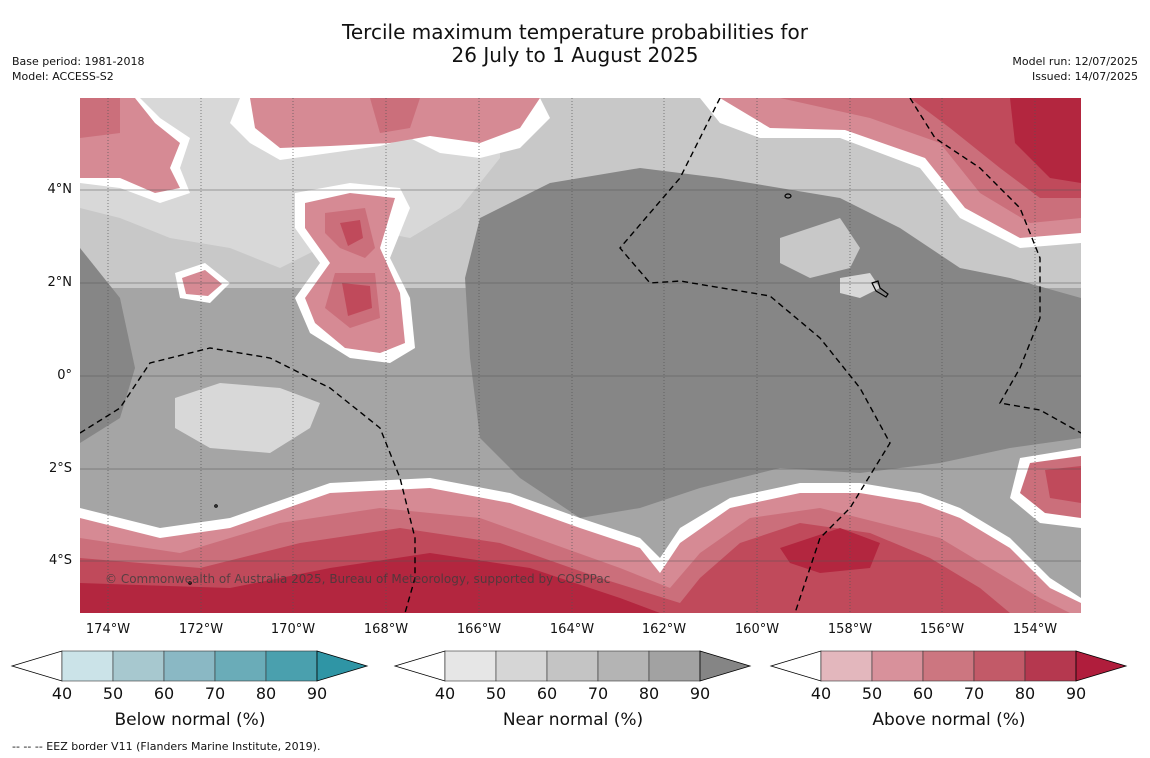  What do you see at coordinates (820, 248) in the screenshot?
I see `near50-east-pocket` at bounding box center [820, 248].